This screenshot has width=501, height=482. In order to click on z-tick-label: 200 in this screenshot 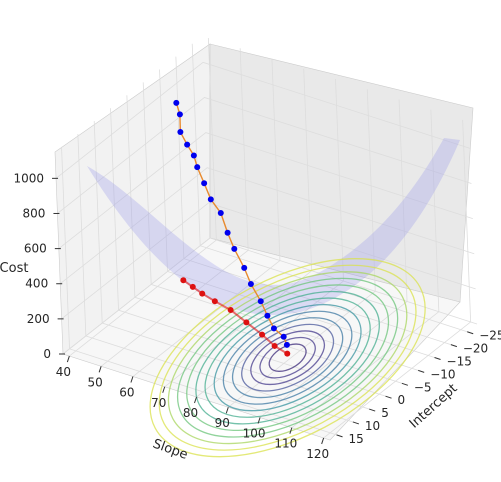, I will do `click(38, 319)`.